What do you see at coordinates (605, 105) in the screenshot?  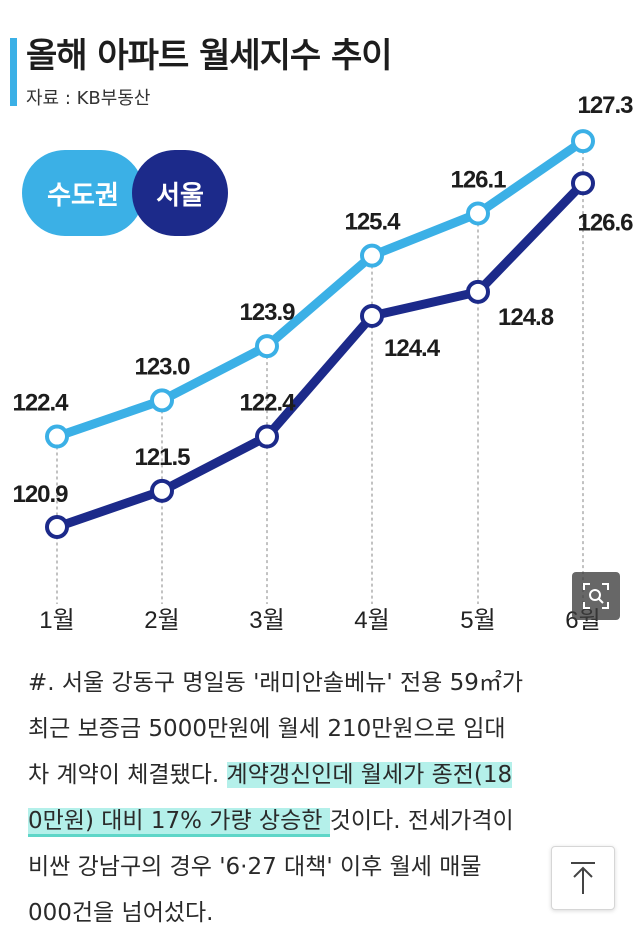 I see `data-label: 127.3` at bounding box center [605, 105].